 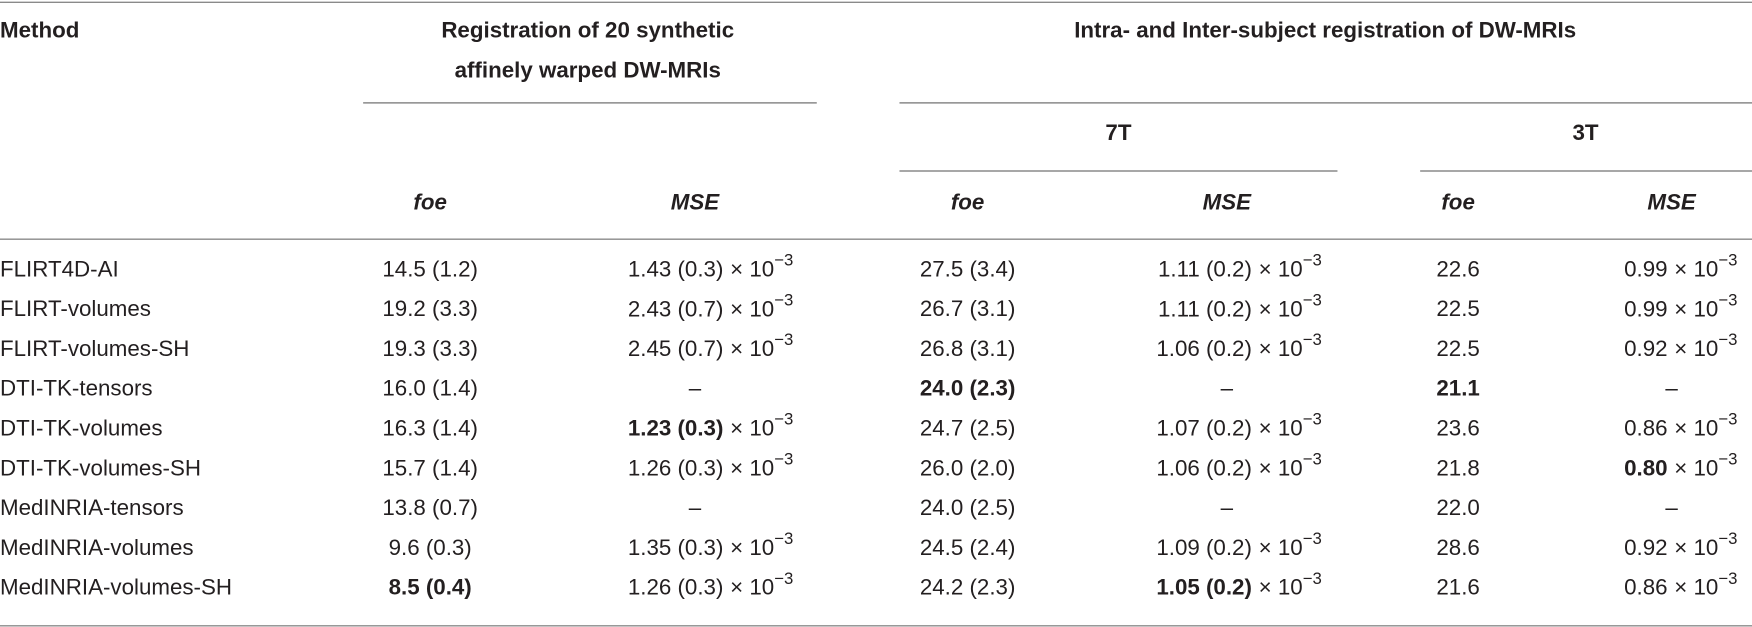 What do you see at coordinates (1457, 348) in the screenshot?
I see `cell: 22.5` at bounding box center [1457, 348].